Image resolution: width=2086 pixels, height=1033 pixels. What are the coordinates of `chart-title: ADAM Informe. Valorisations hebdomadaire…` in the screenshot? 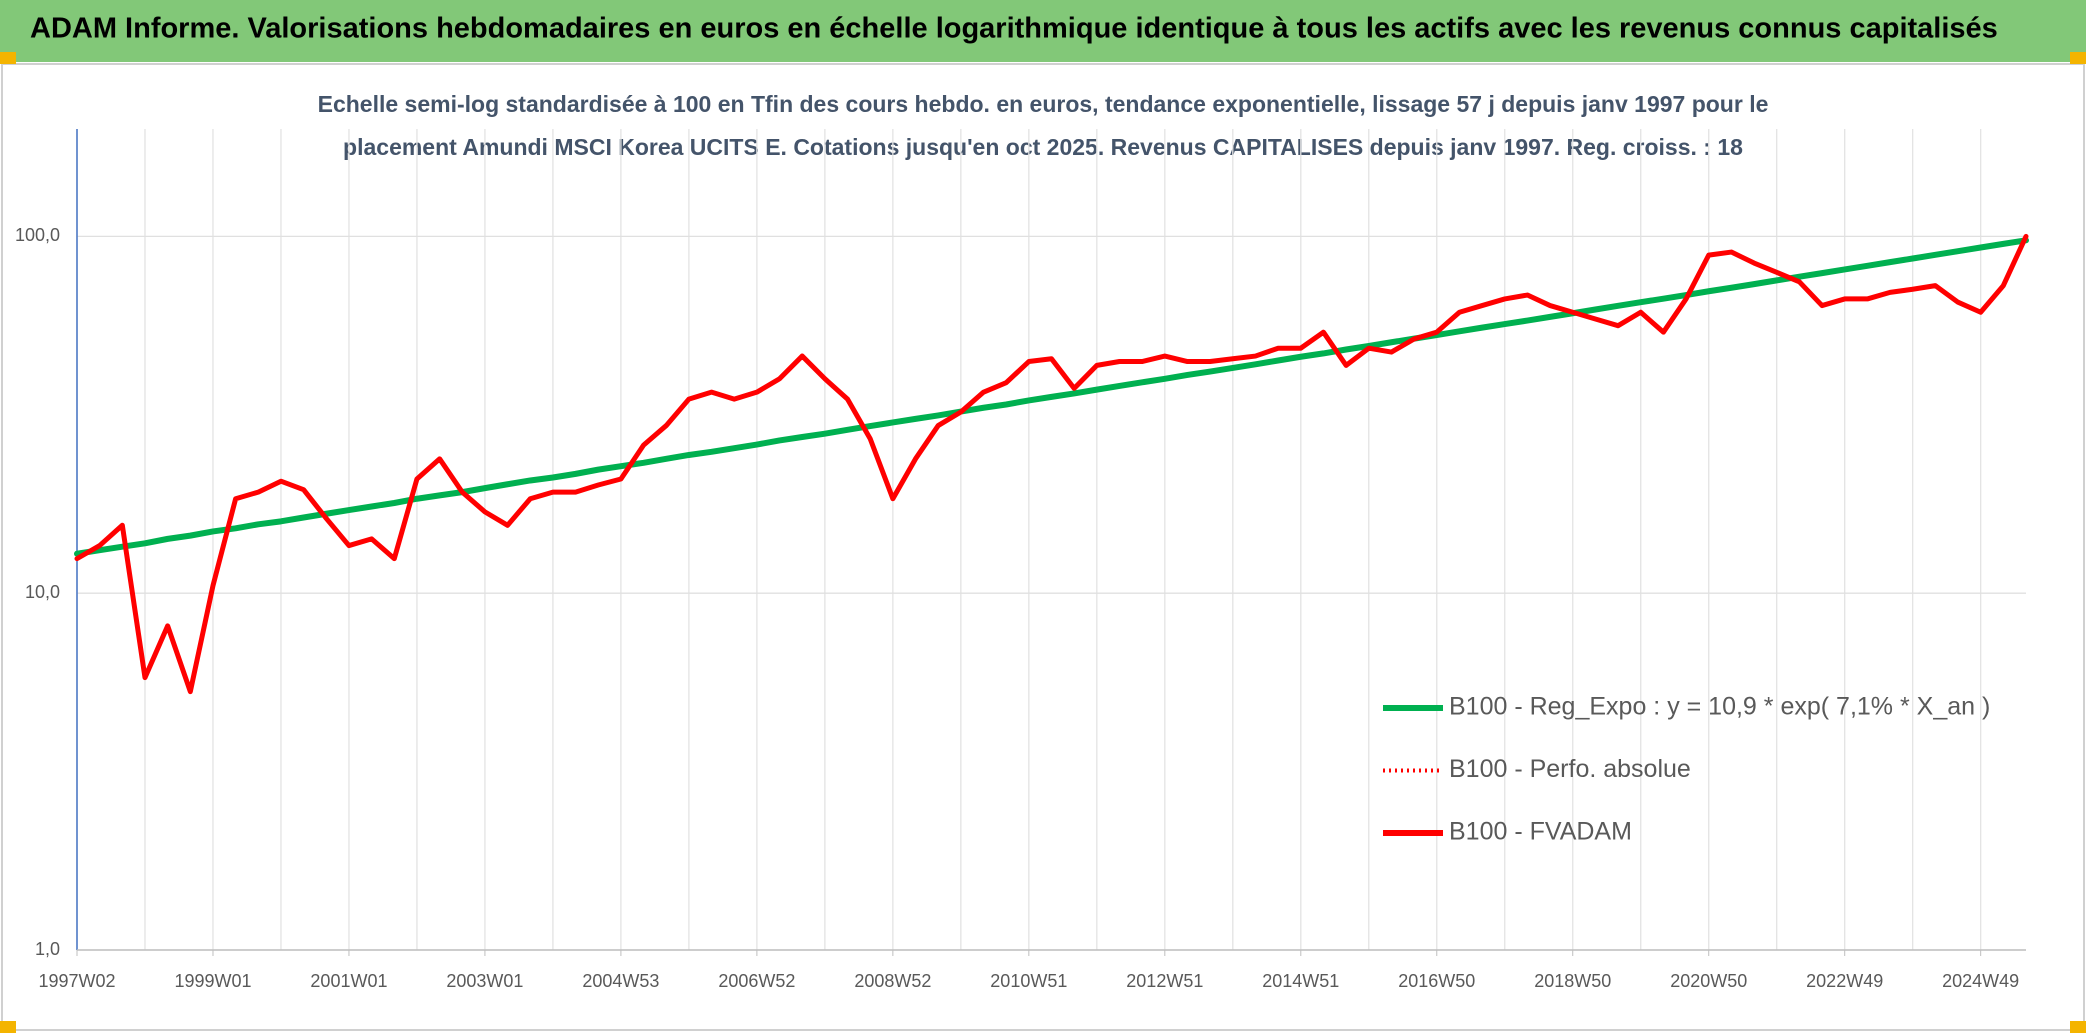 It's located at (1014, 29).